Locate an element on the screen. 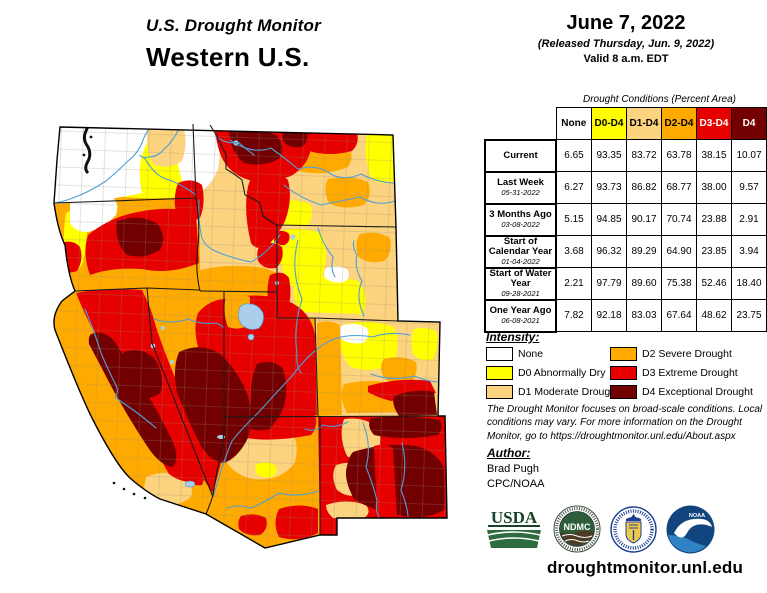 This screenshot has height=593, width=767. cell: 92.18 is located at coordinates (609, 315).